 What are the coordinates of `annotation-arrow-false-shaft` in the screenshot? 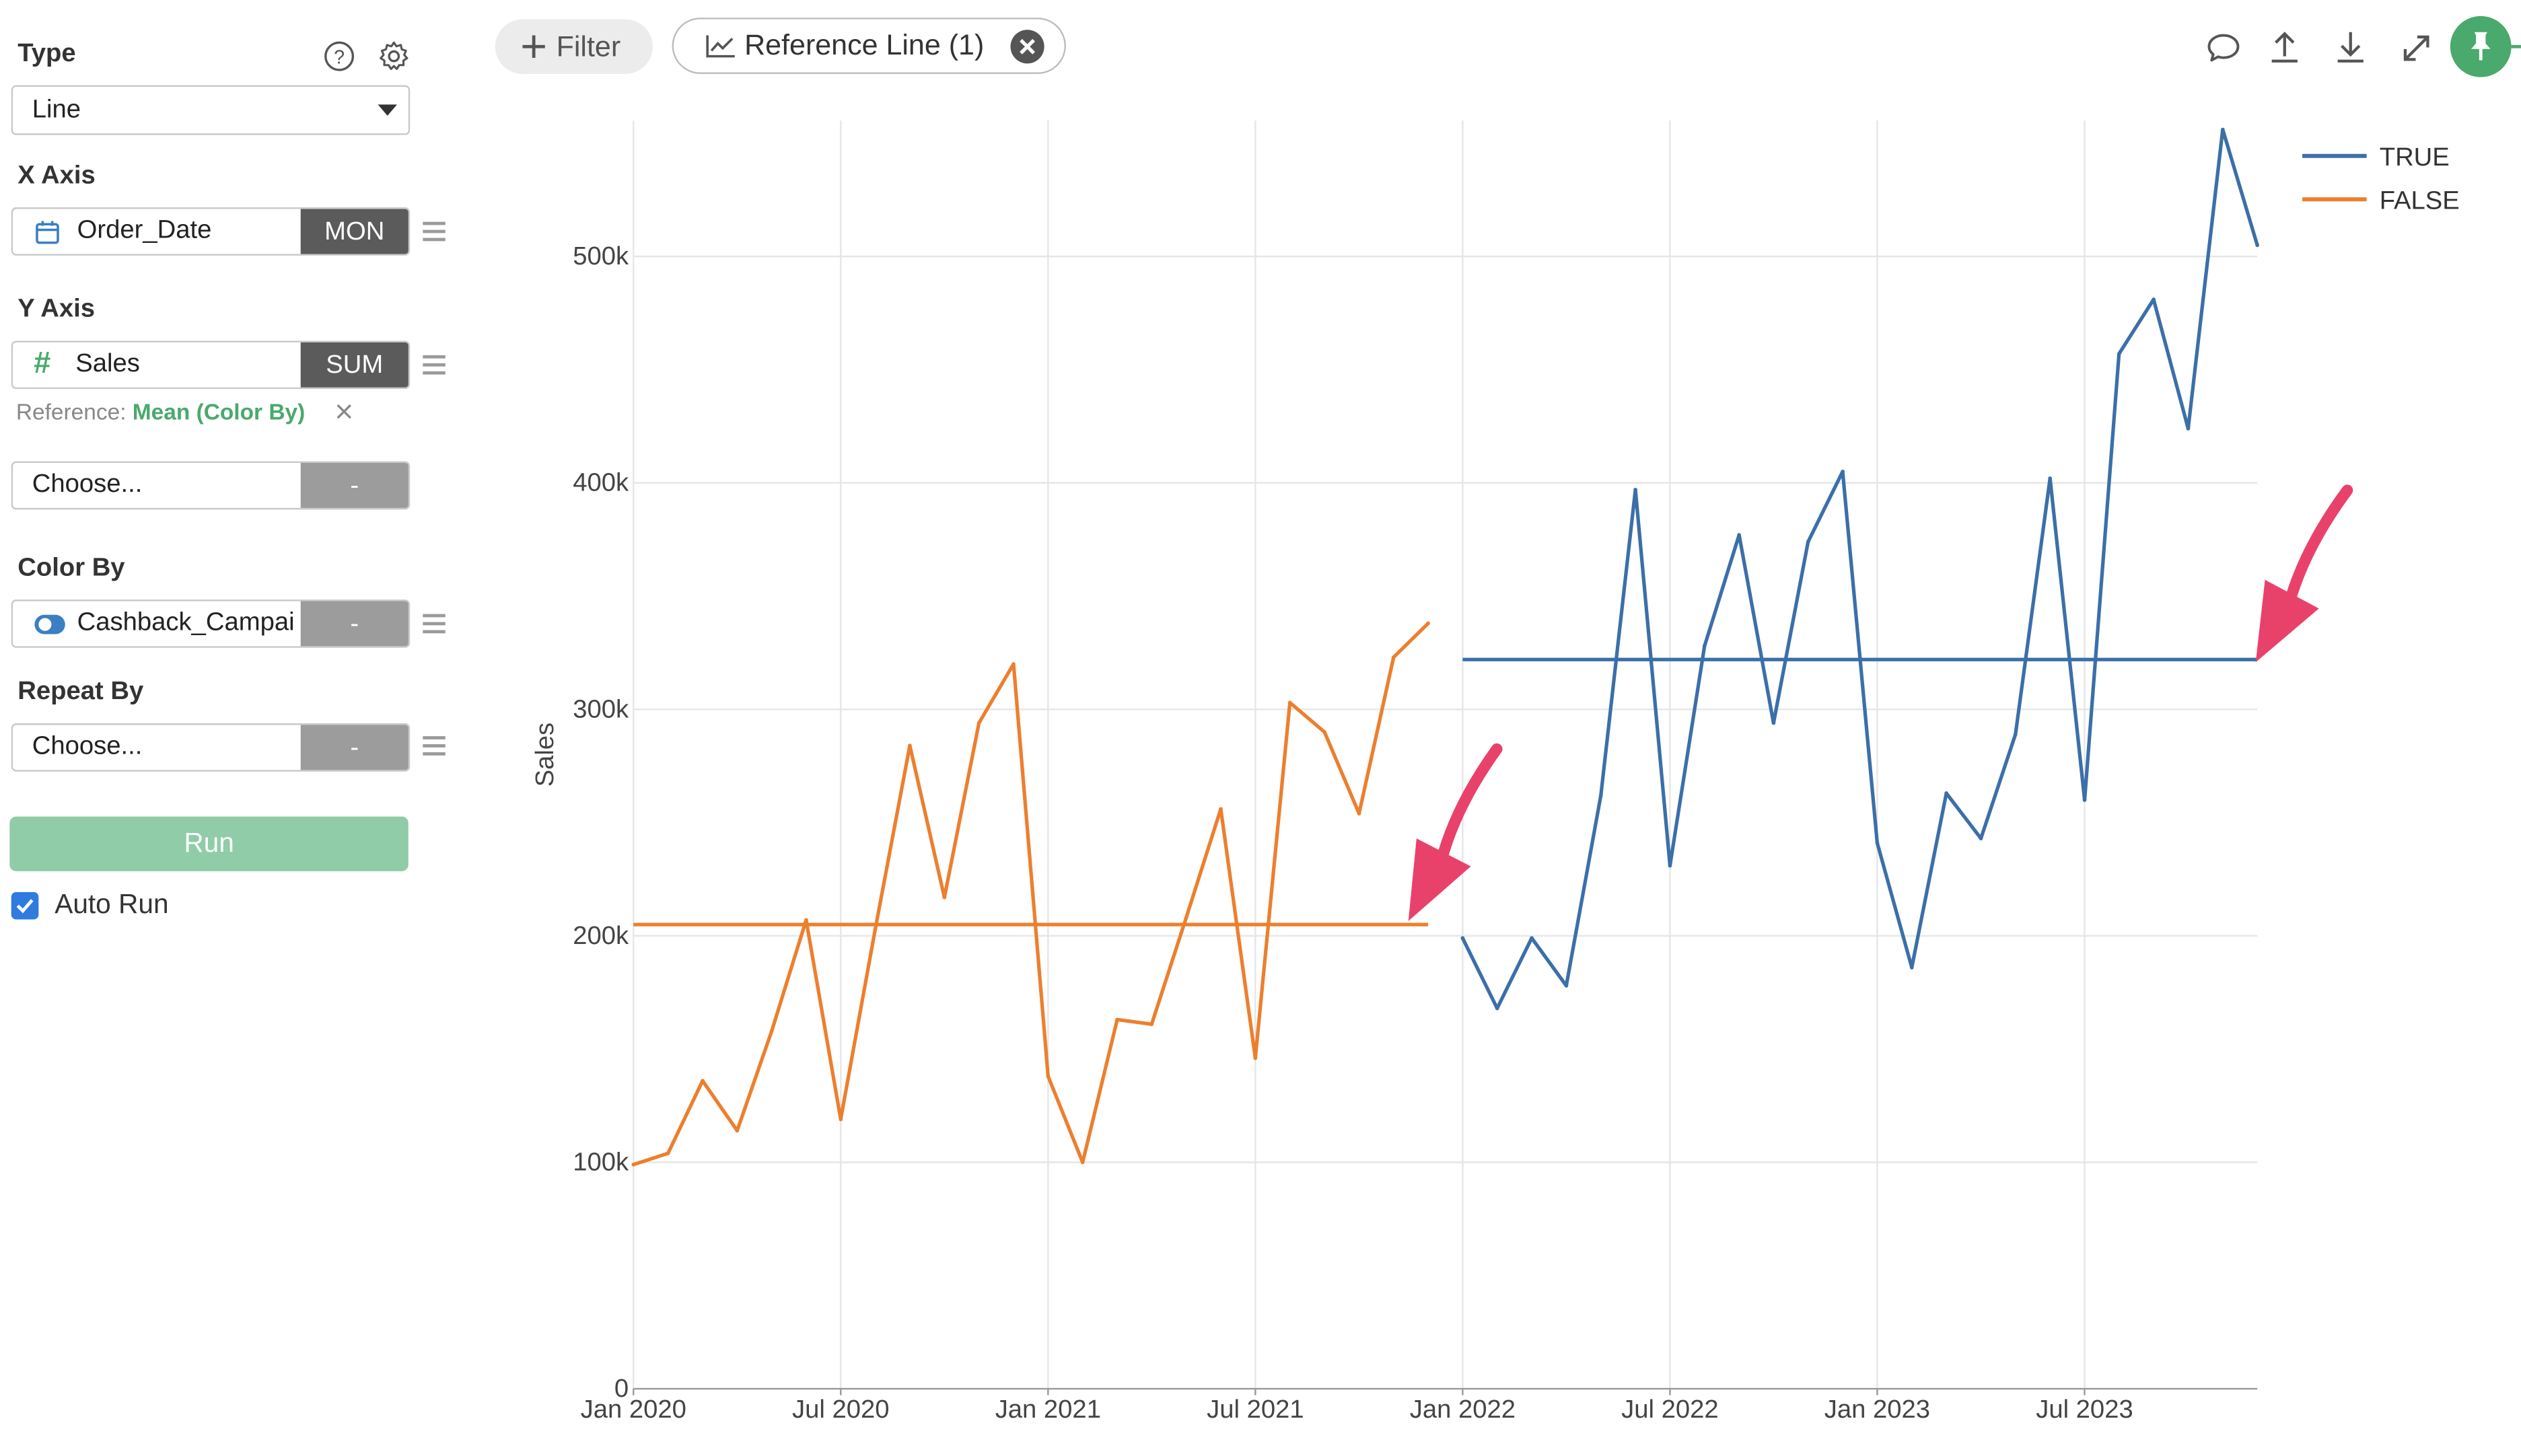 It's located at (1470, 801).